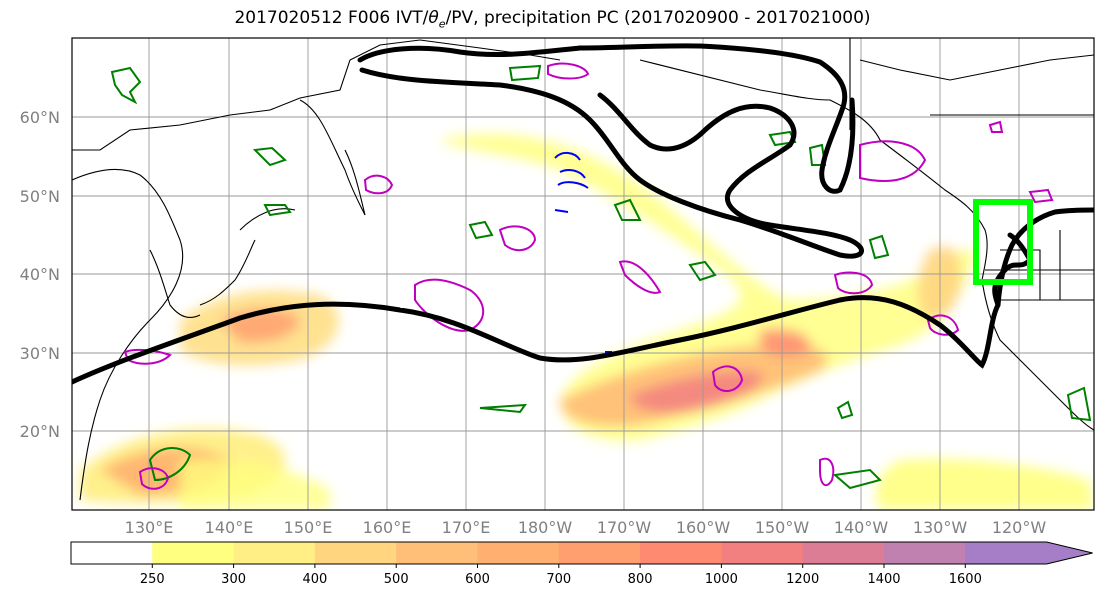  Describe the element at coordinates (965, 579) in the screenshot. I see `colorbar-tick-label: 1600` at that location.